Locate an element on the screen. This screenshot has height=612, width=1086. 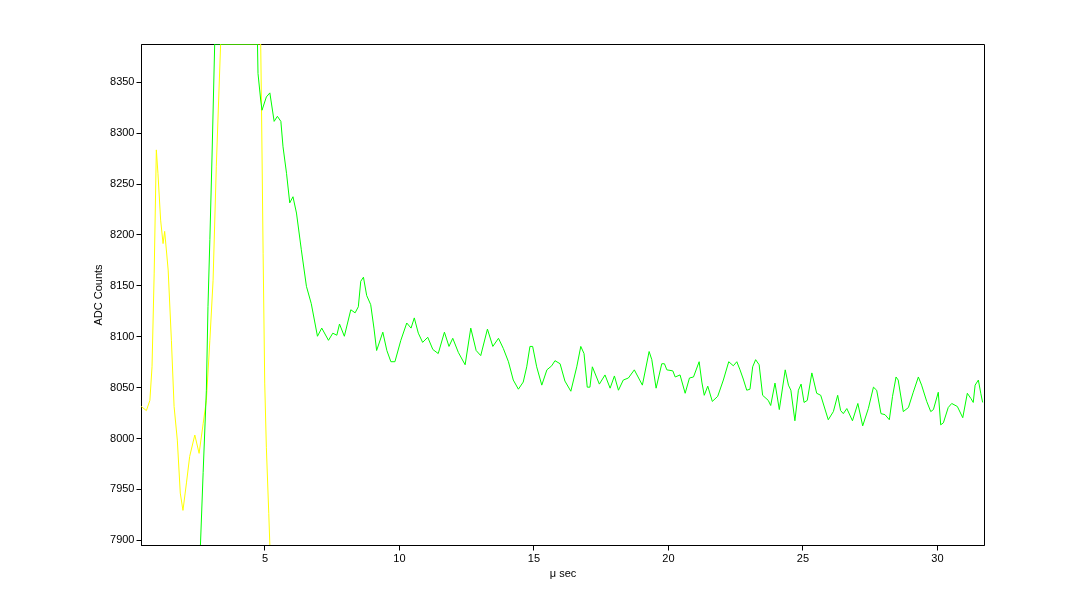
y-tick-label: 8300 is located at coordinates (122, 132).